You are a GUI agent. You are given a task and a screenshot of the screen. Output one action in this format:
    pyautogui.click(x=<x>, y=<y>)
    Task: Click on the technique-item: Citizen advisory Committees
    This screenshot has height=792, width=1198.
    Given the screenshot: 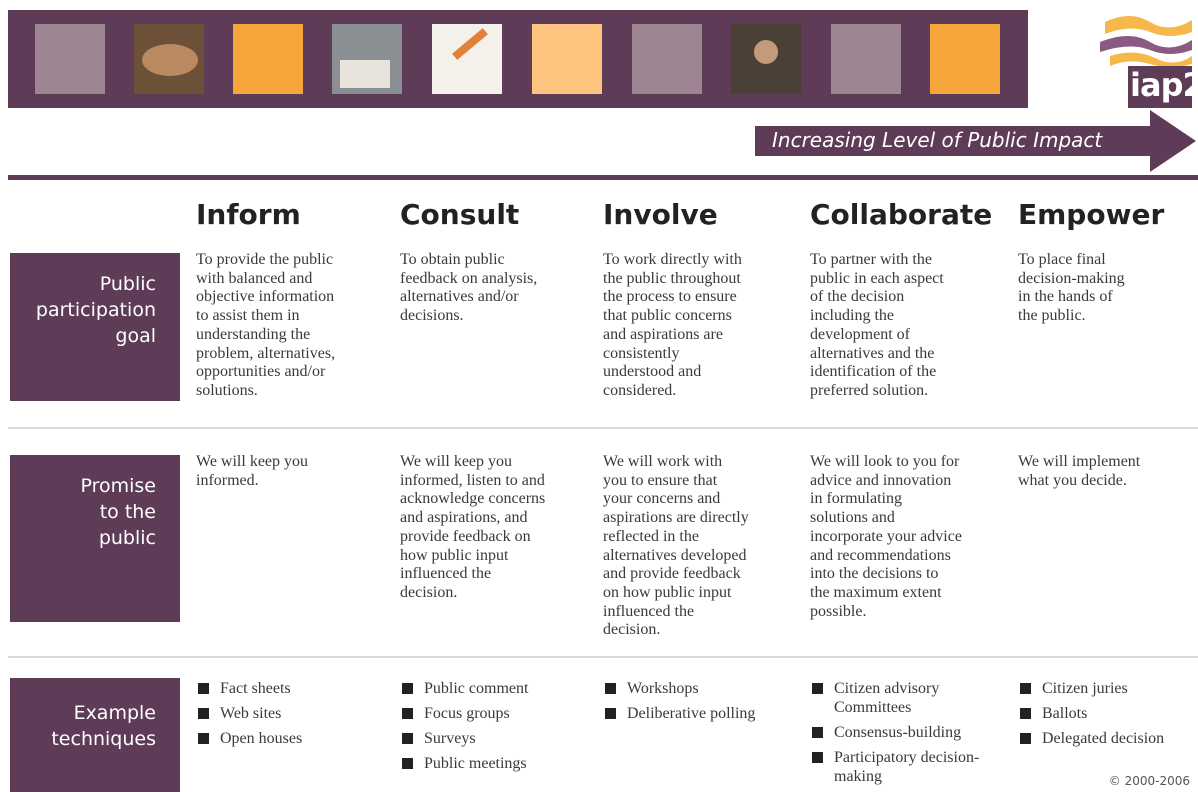 What is the action you would take?
    pyautogui.click(x=897, y=698)
    